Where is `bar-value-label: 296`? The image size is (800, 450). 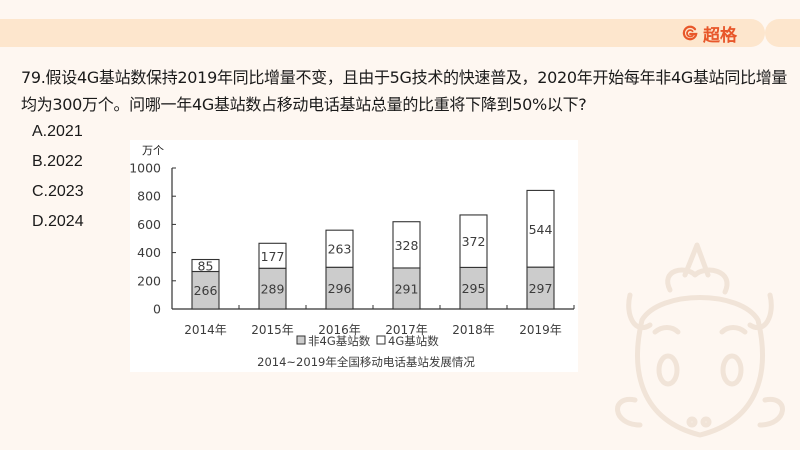
bar-value-label: 296 is located at coordinates (340, 288).